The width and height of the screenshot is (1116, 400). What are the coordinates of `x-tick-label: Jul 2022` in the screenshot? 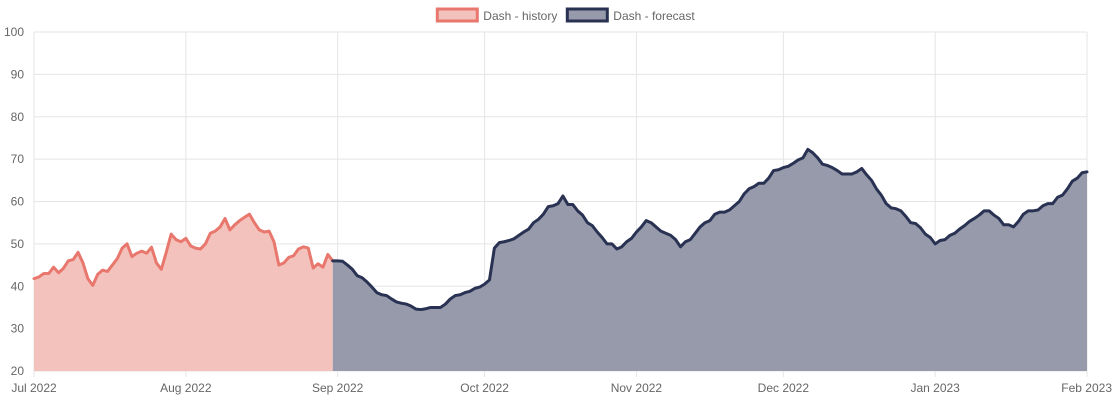 It's located at (34, 388).